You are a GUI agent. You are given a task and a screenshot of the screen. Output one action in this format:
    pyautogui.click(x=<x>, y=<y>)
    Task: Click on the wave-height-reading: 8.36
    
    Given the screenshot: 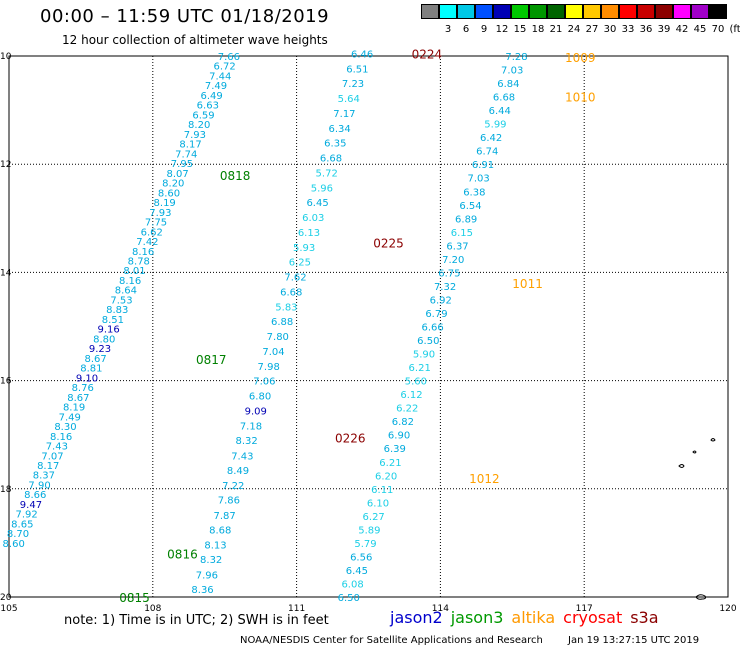 What is the action you would take?
    pyautogui.click(x=202, y=590)
    